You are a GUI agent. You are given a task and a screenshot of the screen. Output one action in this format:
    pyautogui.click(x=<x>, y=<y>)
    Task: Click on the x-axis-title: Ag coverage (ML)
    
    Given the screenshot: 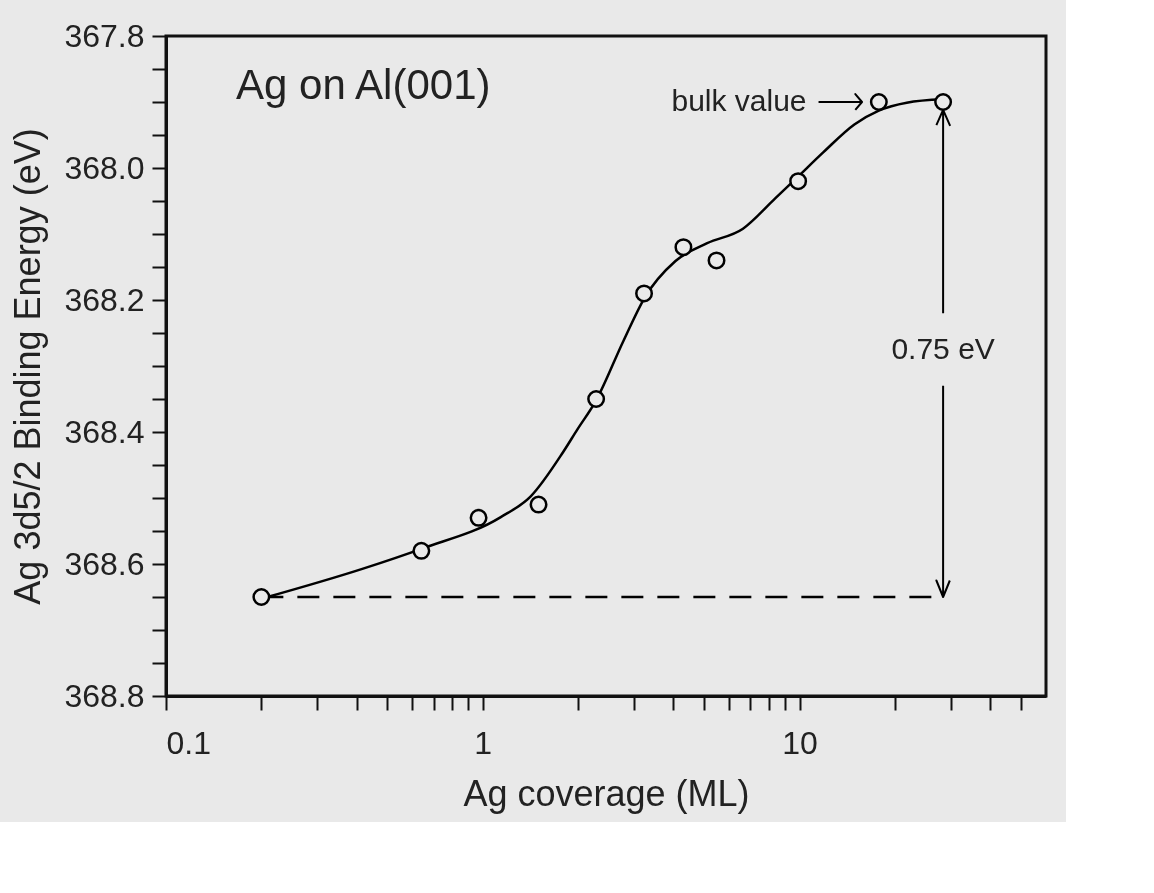 What is the action you would take?
    pyautogui.click(x=606, y=793)
    